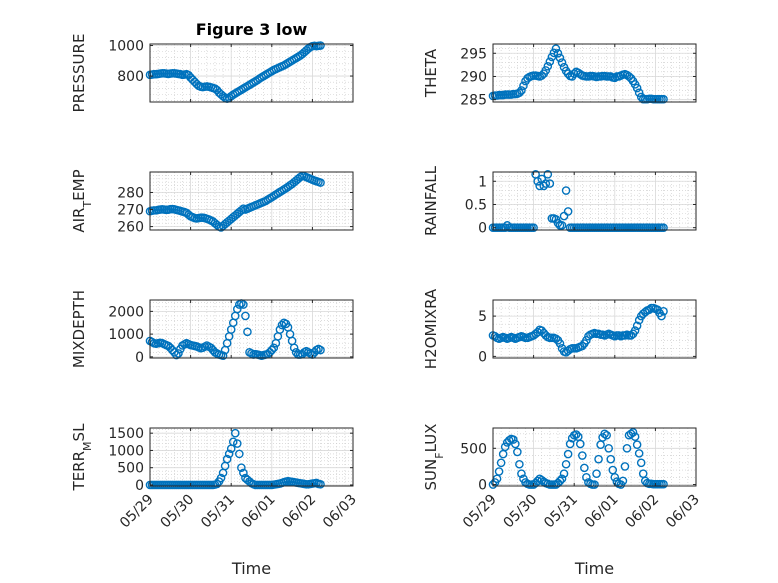 The height and width of the screenshot is (583, 778). Describe the element at coordinates (126, 434) in the screenshot. I see `y-tick-label: 1500` at that location.